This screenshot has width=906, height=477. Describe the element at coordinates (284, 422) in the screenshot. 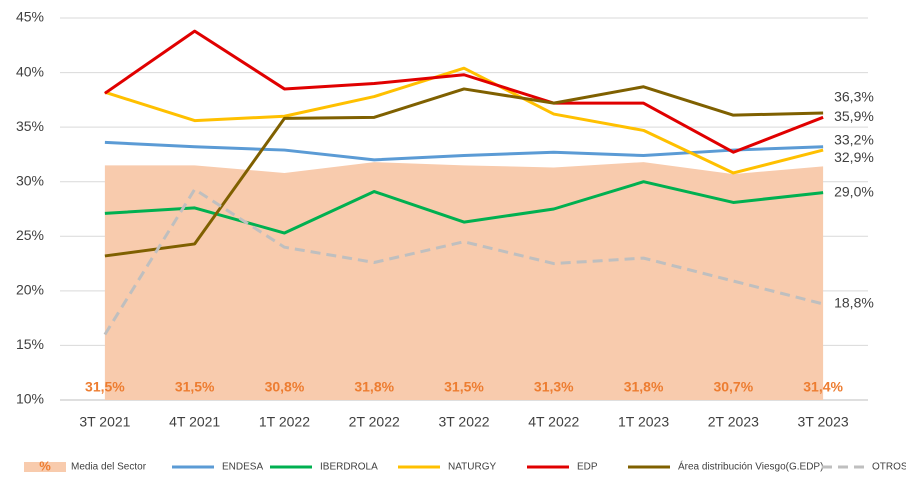

I see `x-tick-label: 1T 2022` at that location.